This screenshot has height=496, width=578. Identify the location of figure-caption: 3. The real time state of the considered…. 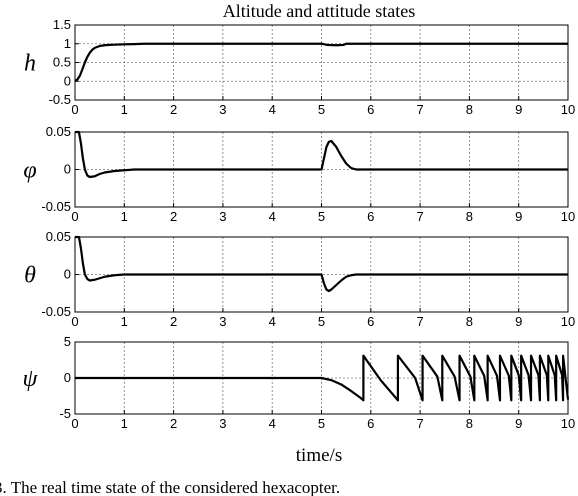
(170, 487).